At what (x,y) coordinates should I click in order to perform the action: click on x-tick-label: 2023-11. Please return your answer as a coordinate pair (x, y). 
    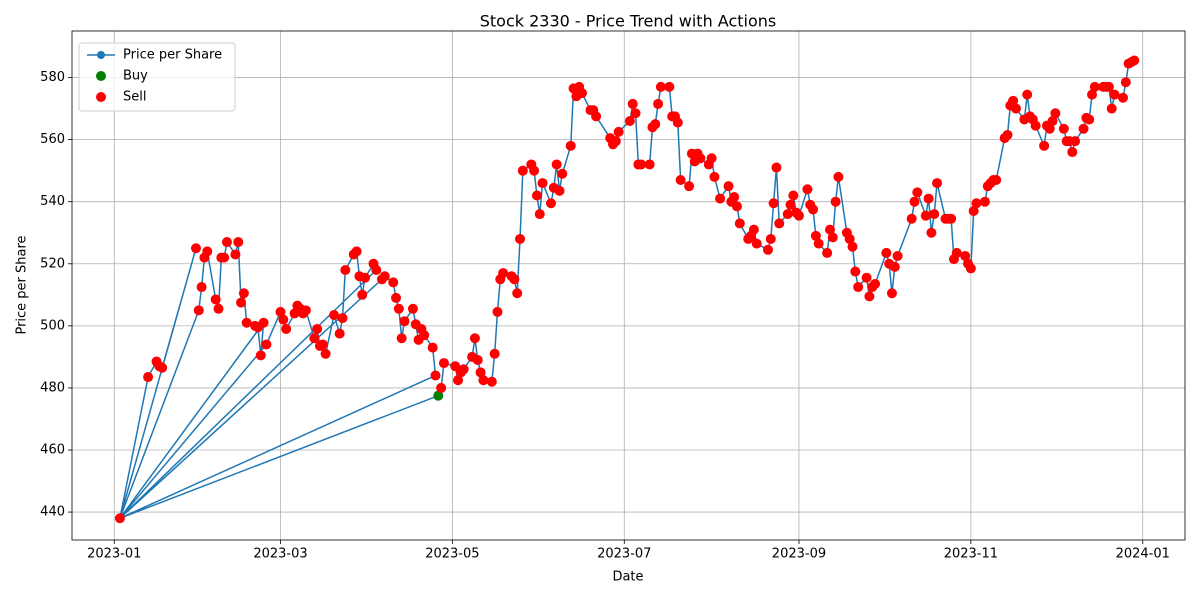
    Looking at the image, I should click on (971, 554).